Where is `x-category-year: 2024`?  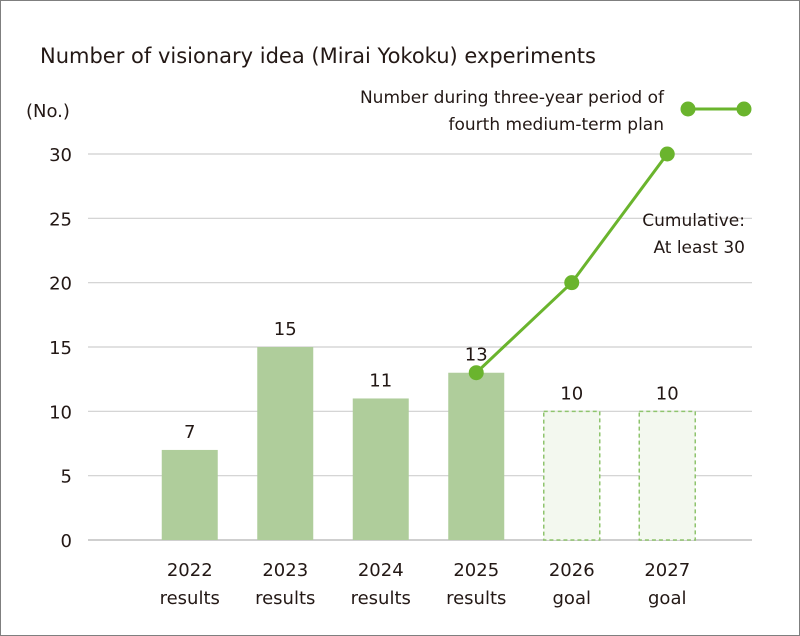 x-category-year: 2024 is located at coordinates (381, 570).